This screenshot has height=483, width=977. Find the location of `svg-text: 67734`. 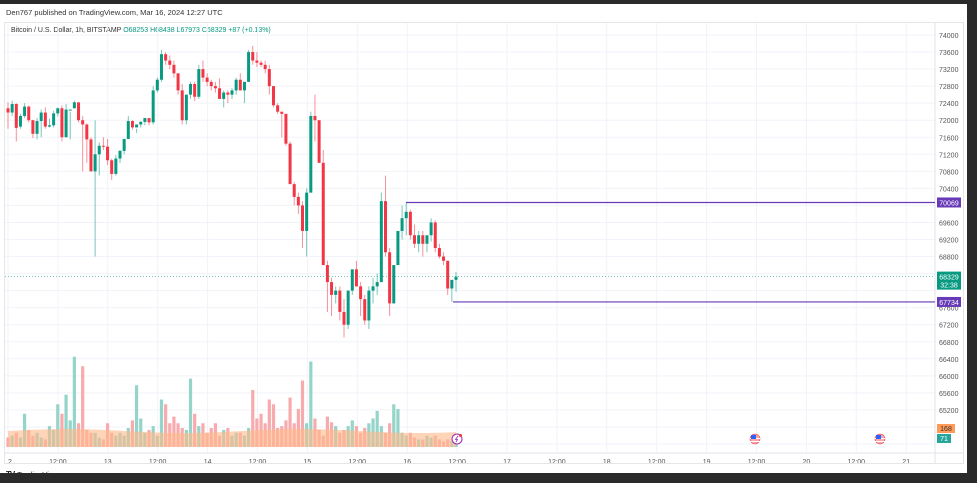

svg-text: 67734 is located at coordinates (949, 303).